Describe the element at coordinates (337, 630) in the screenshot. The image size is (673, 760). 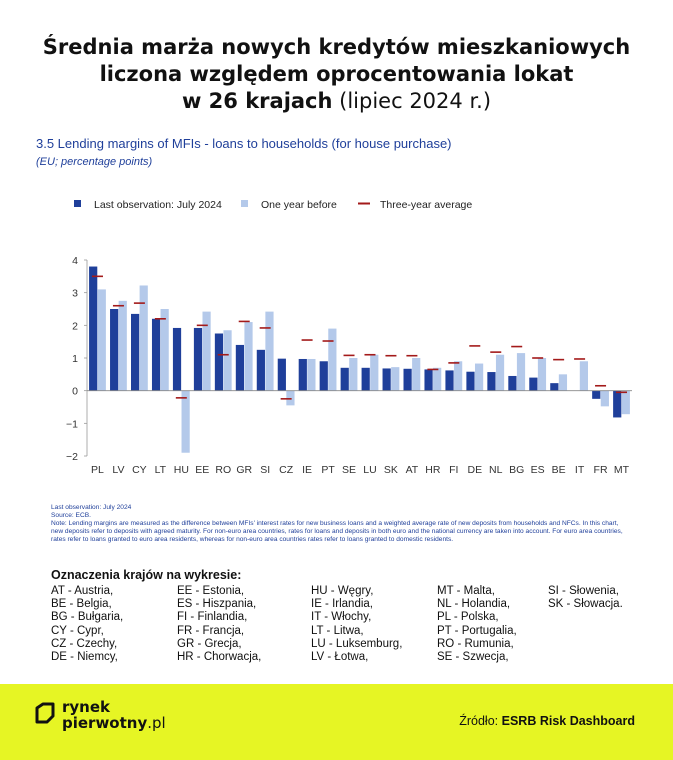
I see `country-code-item: LT - Litwa,` at that location.